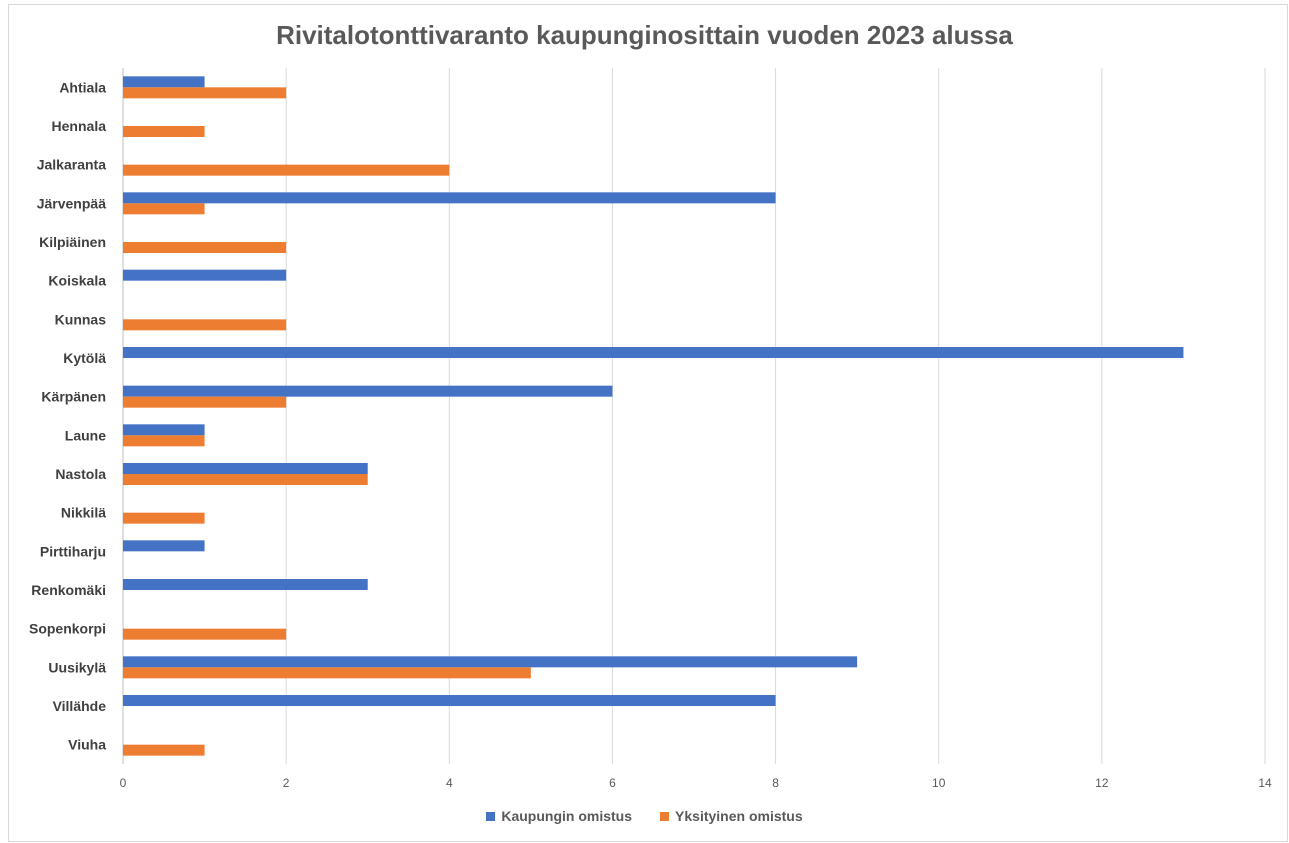  I want to click on category-label: Renkomäki, so click(68, 590).